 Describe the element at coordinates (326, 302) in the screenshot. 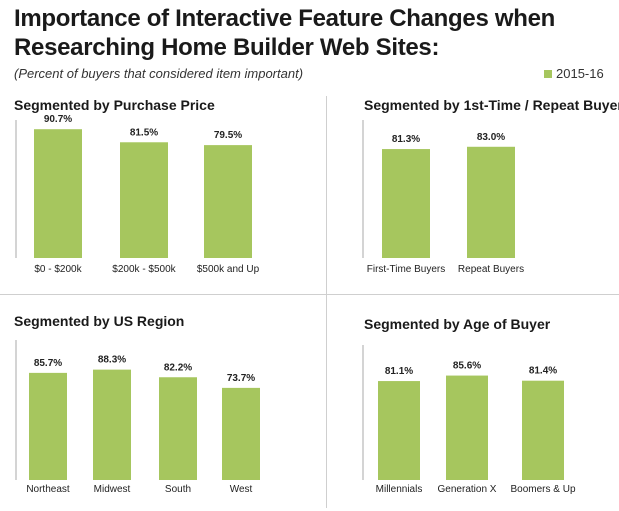

I see `vertical-divider` at that location.